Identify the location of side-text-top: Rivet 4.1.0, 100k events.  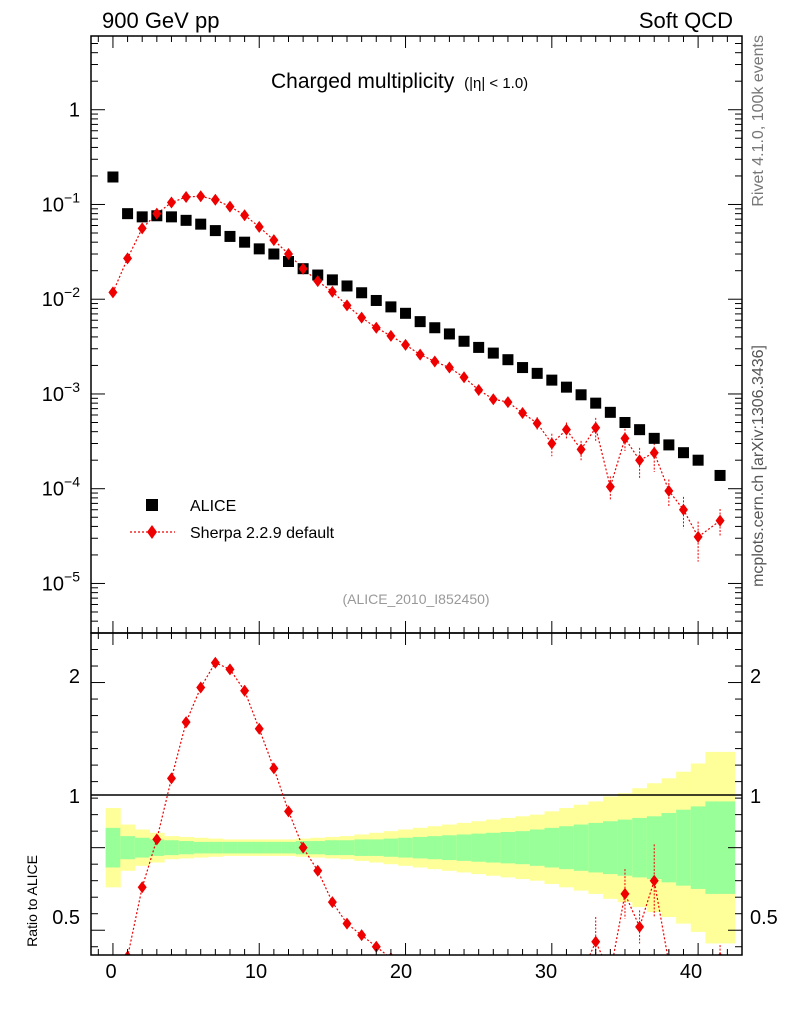
(758, 121).